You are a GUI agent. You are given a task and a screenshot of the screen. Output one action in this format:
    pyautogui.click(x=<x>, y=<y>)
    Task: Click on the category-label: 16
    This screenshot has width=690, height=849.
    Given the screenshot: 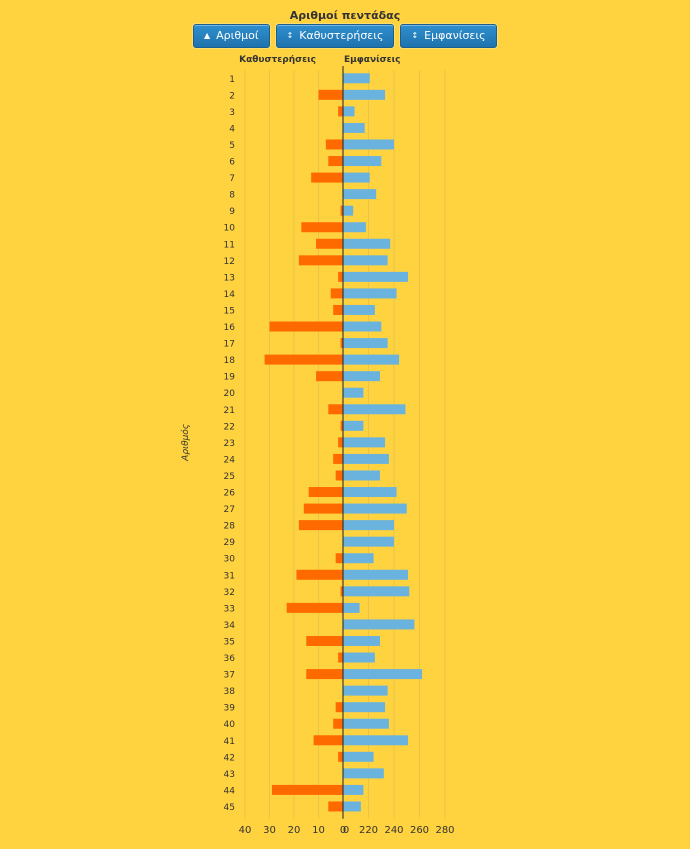 What is the action you would take?
    pyautogui.click(x=230, y=328)
    